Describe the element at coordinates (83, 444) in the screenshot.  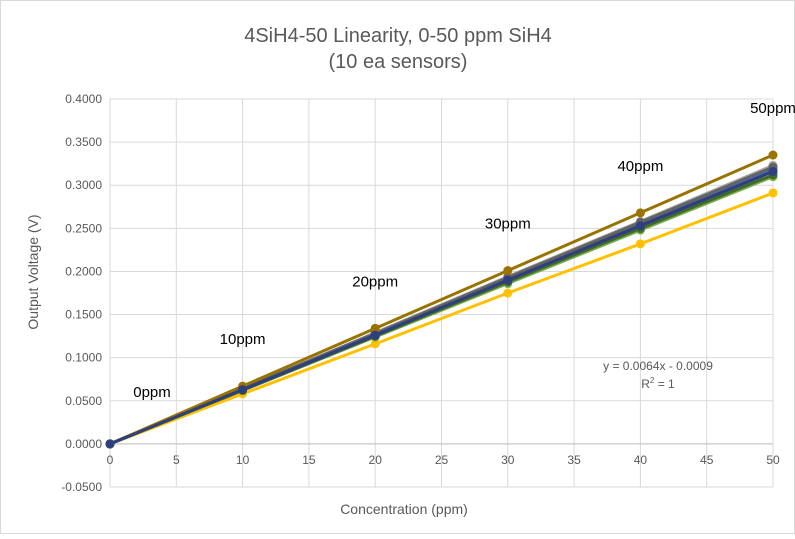
I see `y-tick-label: 0.0000` at that location.